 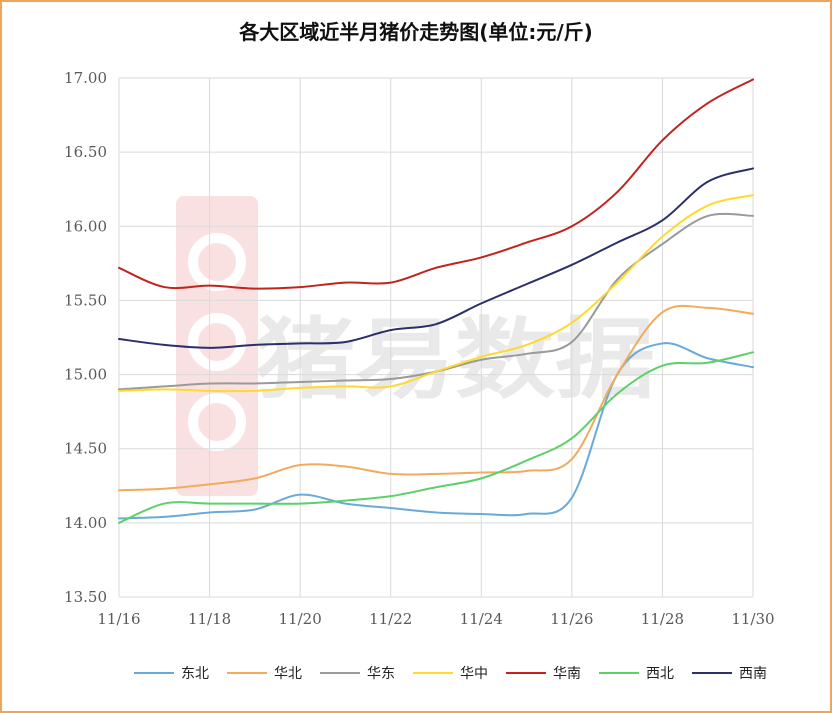 I want to click on watermark-logo-ring-mid, so click(x=217, y=342).